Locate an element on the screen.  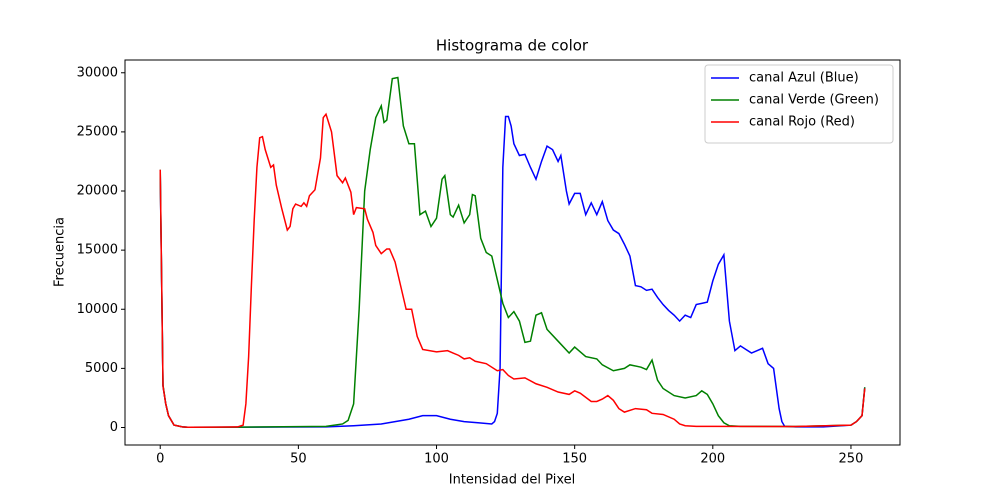
x-tick-label: 200 is located at coordinates (712, 459).